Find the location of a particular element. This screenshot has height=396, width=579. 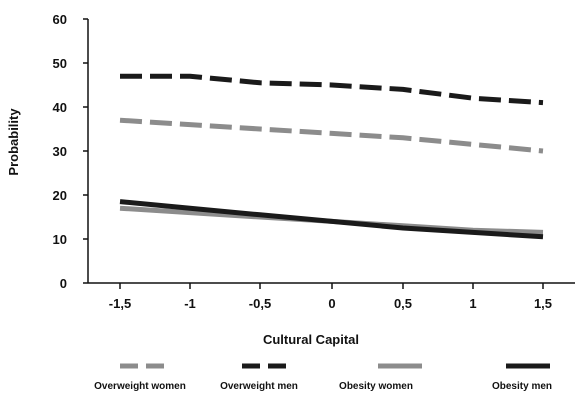

series-line-overweight-women is located at coordinates (331, 135).